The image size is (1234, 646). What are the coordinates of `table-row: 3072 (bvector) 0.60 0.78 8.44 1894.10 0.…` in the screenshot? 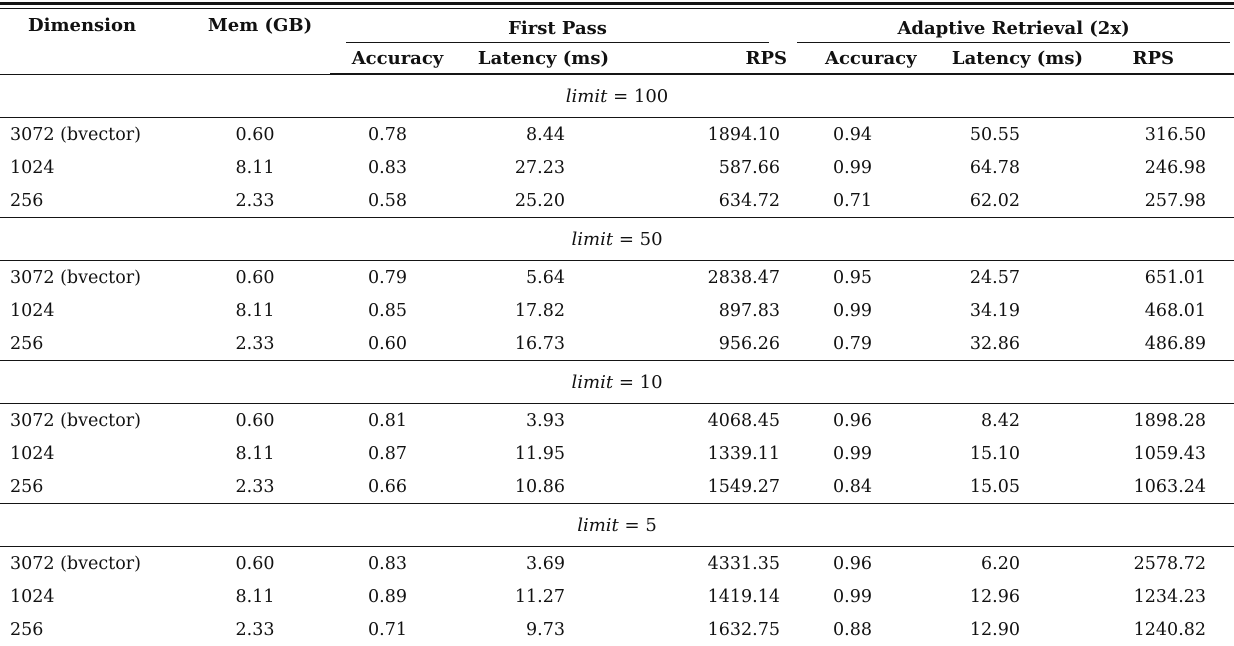 It's located at (617, 135).